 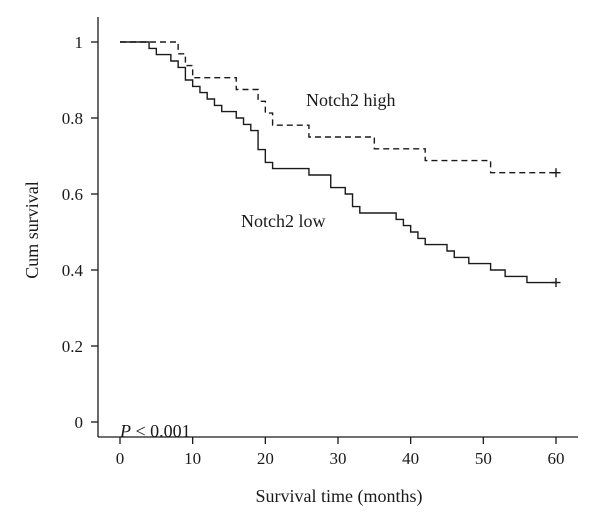 What do you see at coordinates (410, 458) in the screenshot?
I see `x-tick-label: 40` at bounding box center [410, 458].